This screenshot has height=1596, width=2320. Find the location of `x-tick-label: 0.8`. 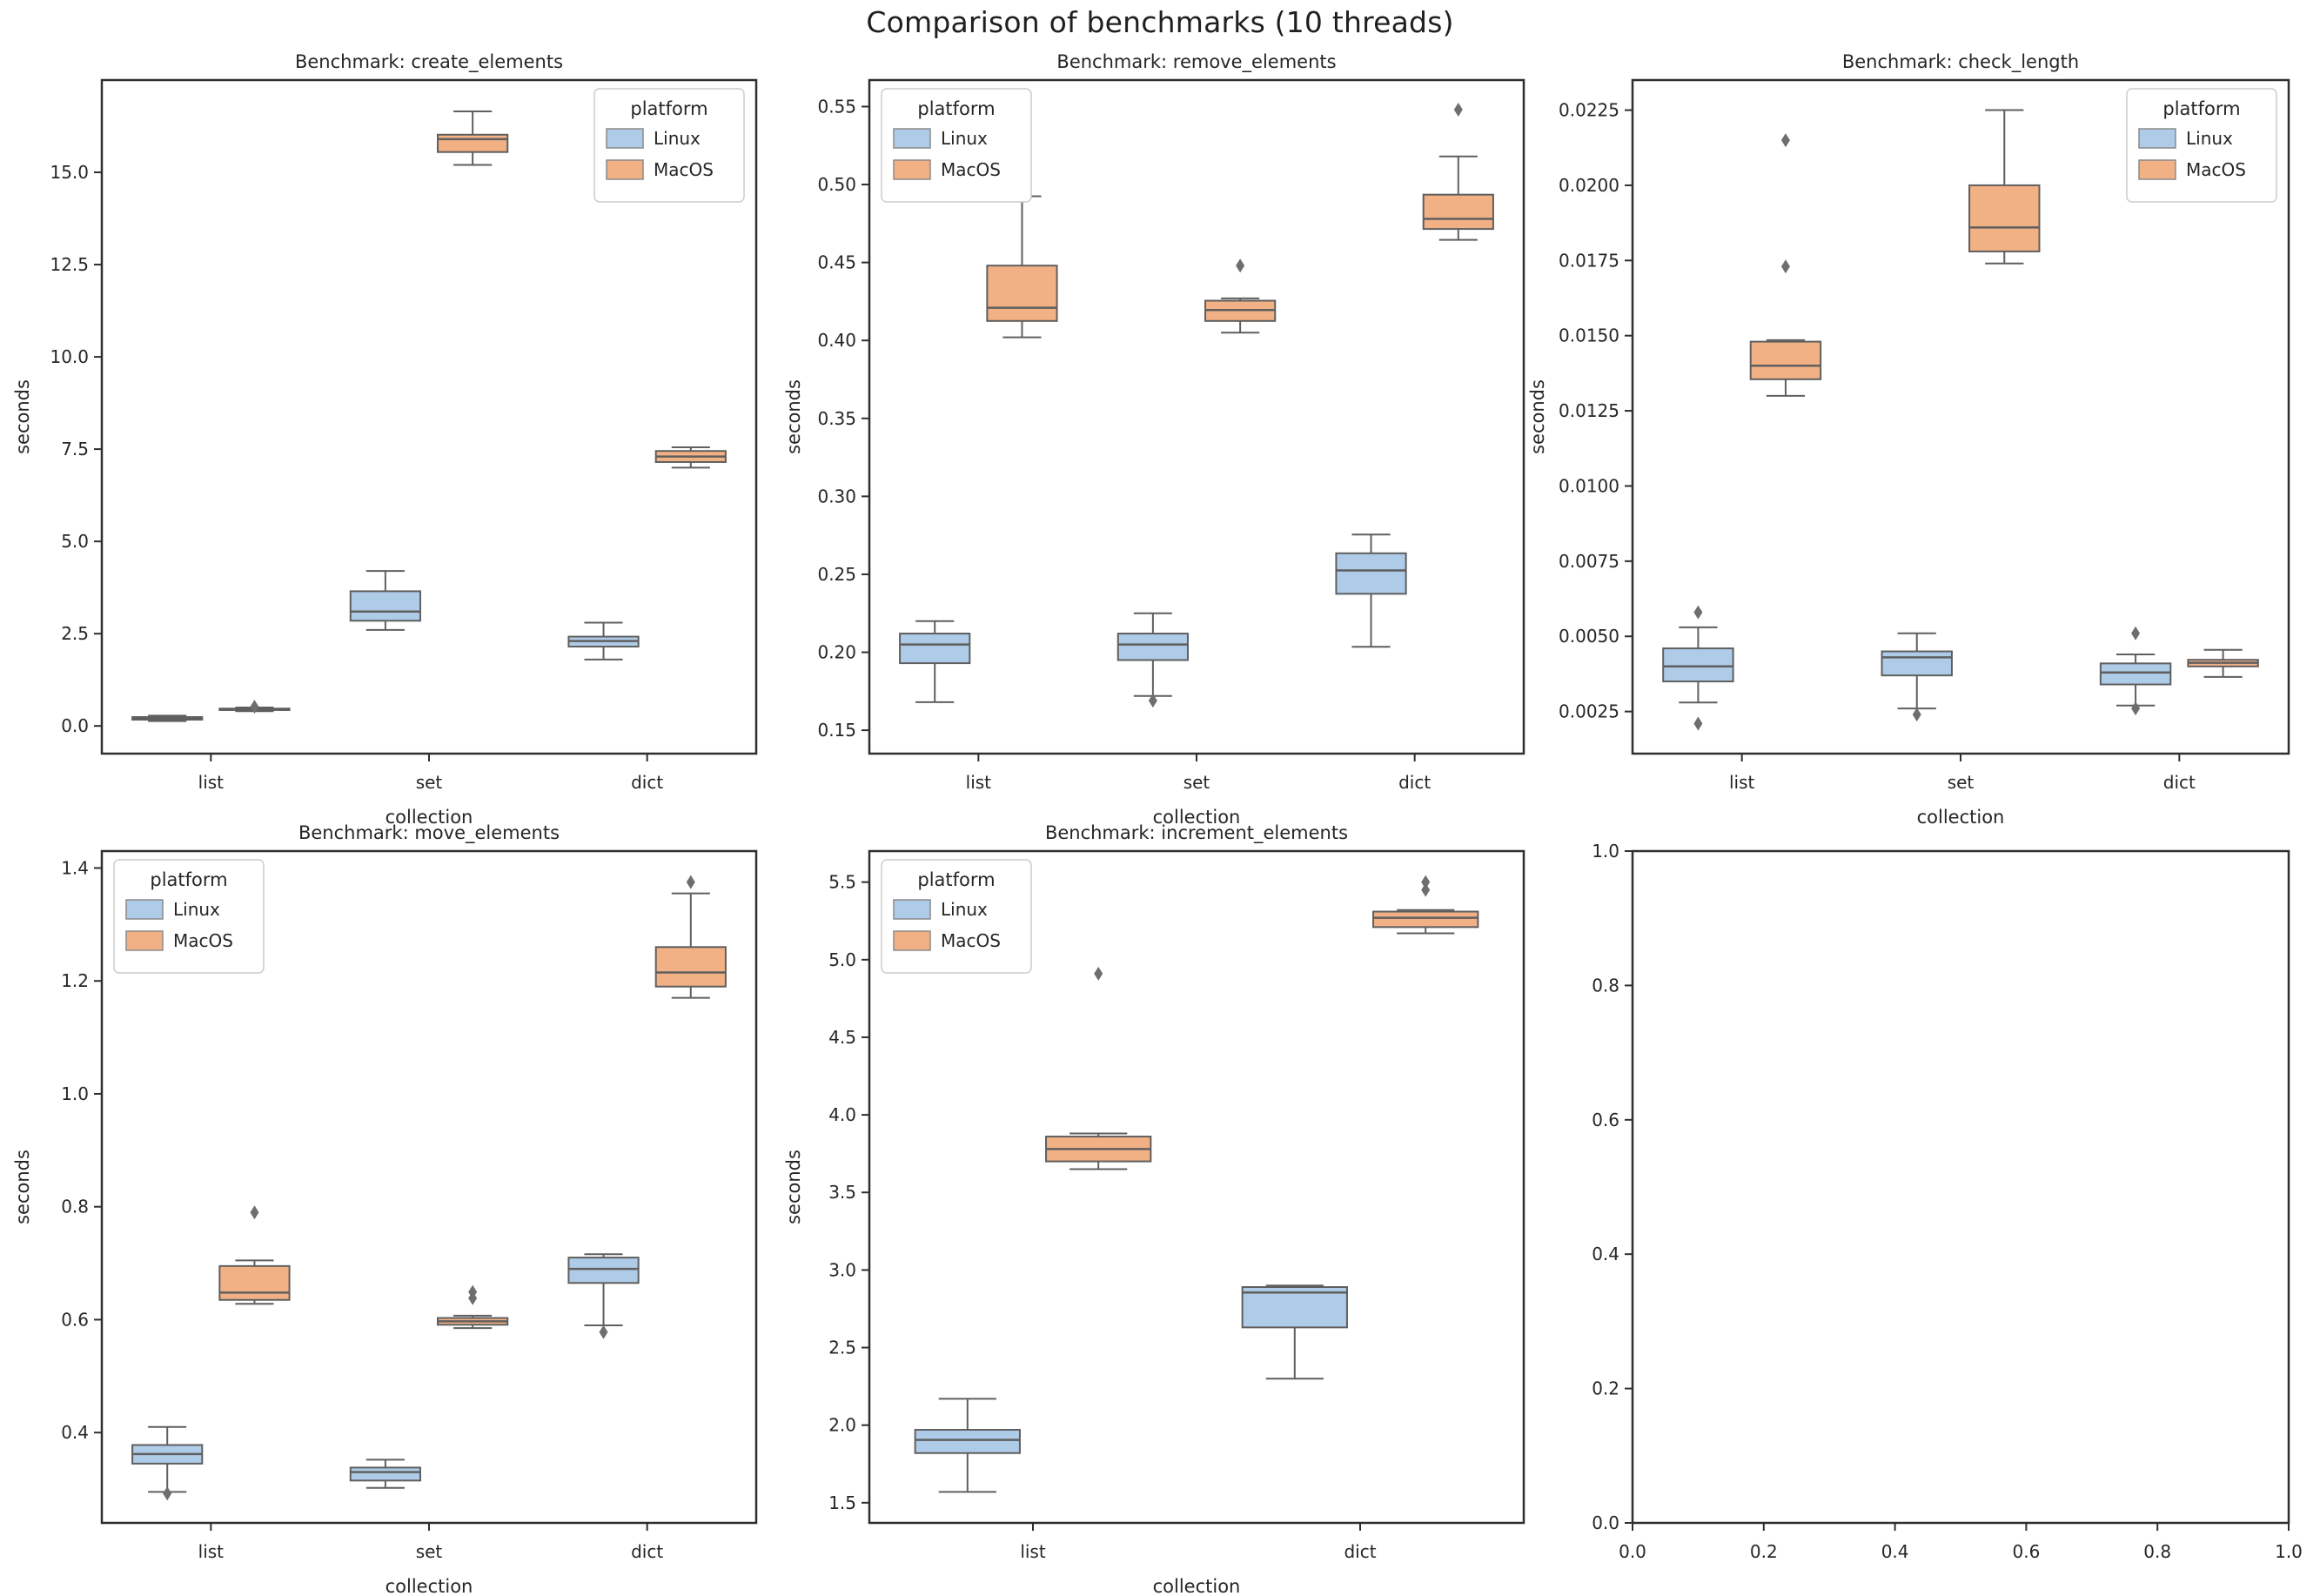

x-tick-label: 0.8 is located at coordinates (2157, 1551).